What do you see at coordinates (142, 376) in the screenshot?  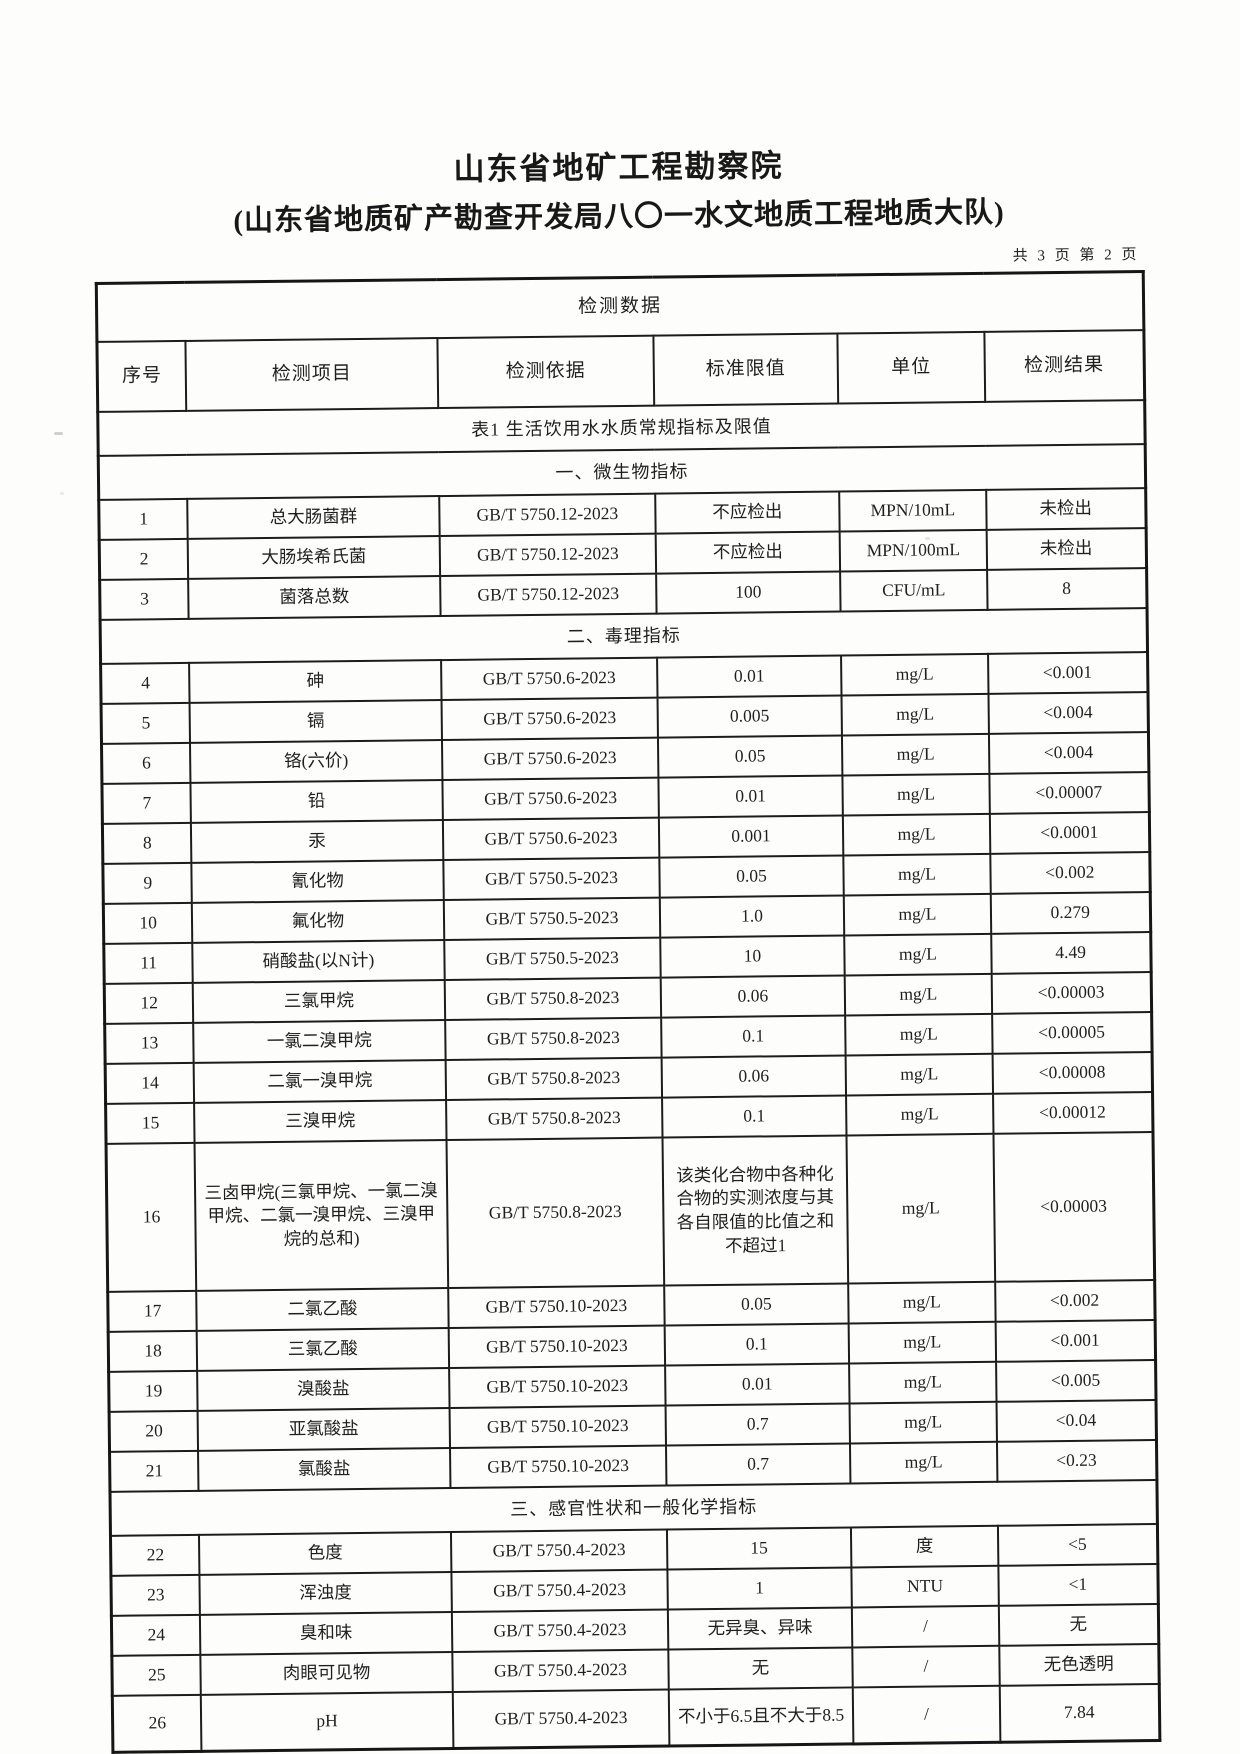 I see `col-header-seq: 序号` at bounding box center [142, 376].